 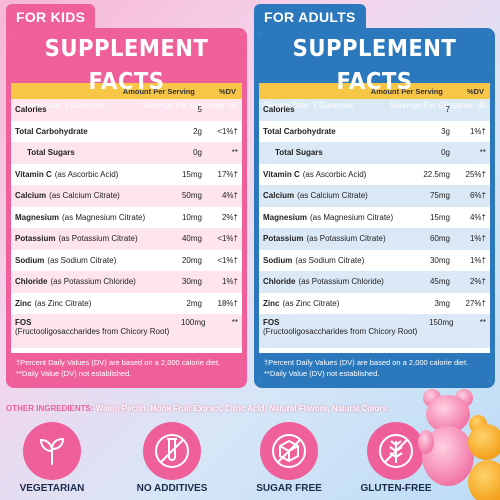 What do you see at coordinates (271, 322) in the screenshot?
I see `nutrient-label: FOS` at bounding box center [271, 322].